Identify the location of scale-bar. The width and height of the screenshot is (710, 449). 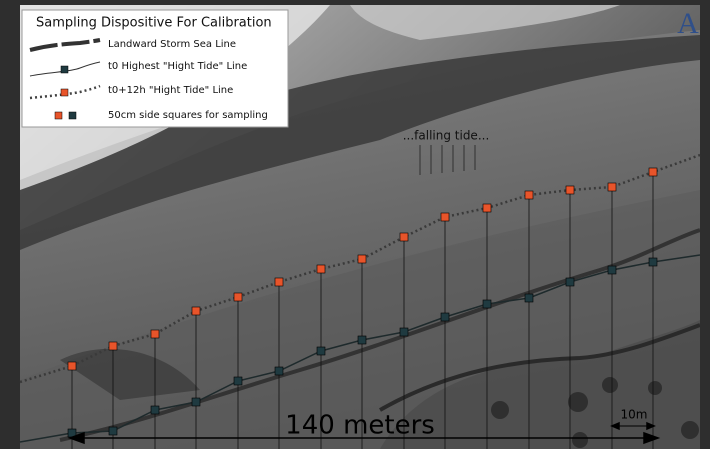
(364, 433).